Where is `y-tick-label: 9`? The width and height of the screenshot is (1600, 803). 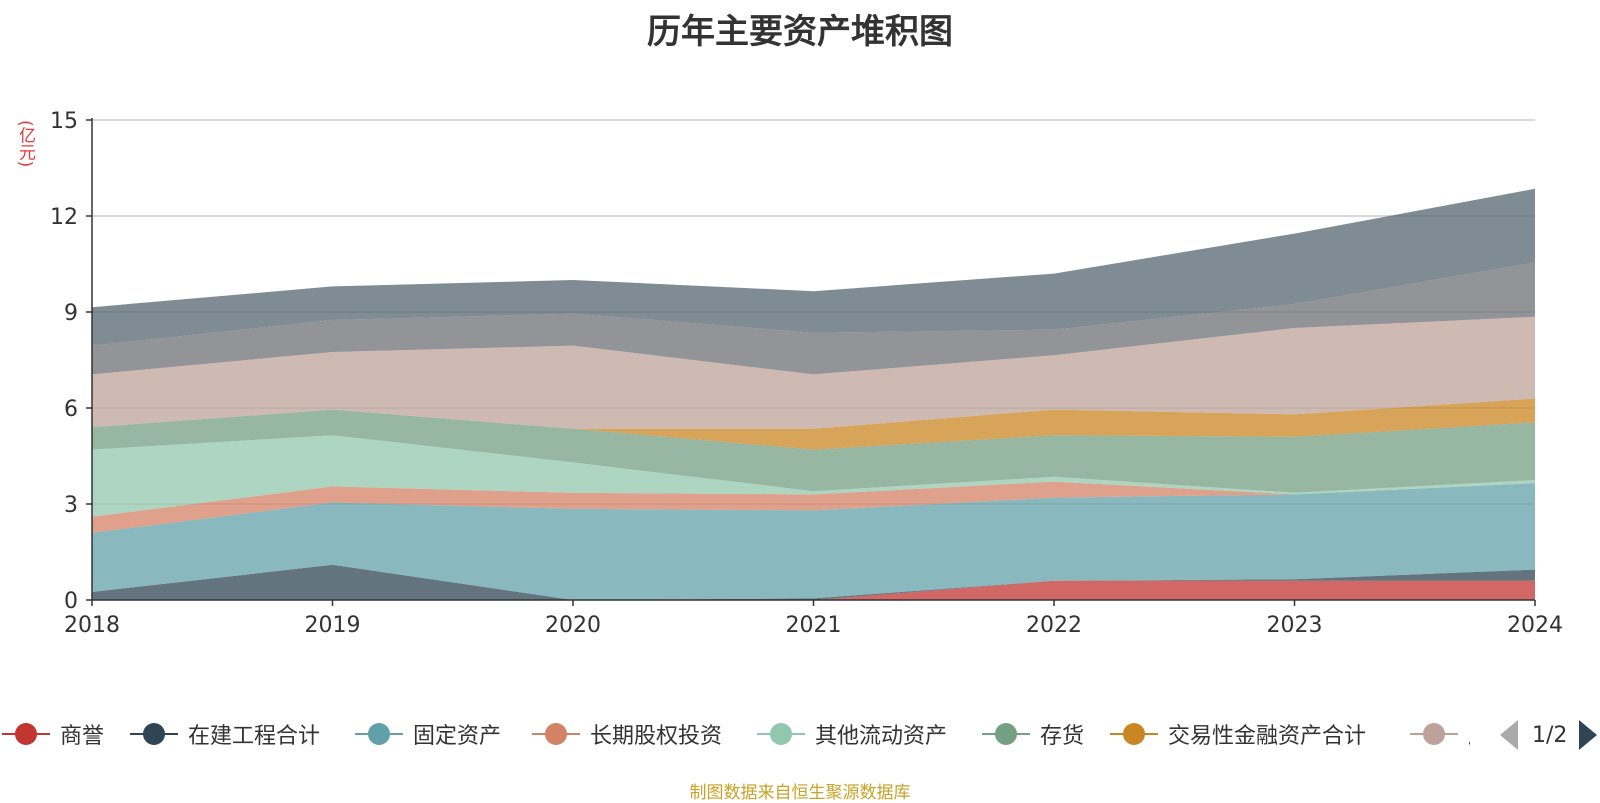 y-tick-label: 9 is located at coordinates (71, 313).